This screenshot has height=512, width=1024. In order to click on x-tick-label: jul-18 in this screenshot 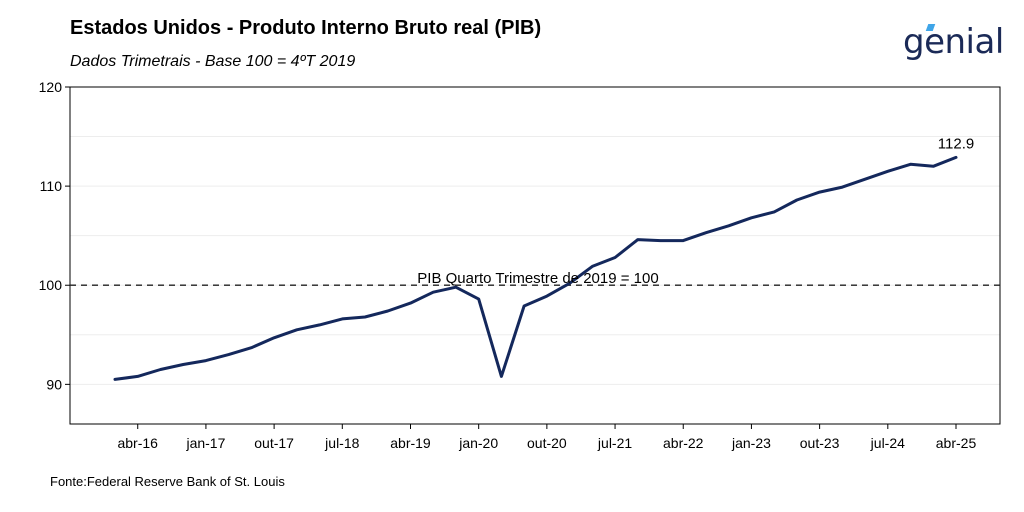, I will do `click(341, 443)`.